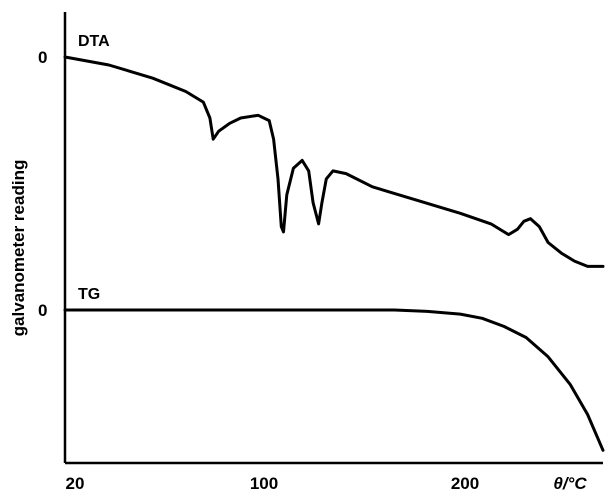 This screenshot has width=605, height=497. I want to click on tg-zero-label: 0, so click(42, 310).